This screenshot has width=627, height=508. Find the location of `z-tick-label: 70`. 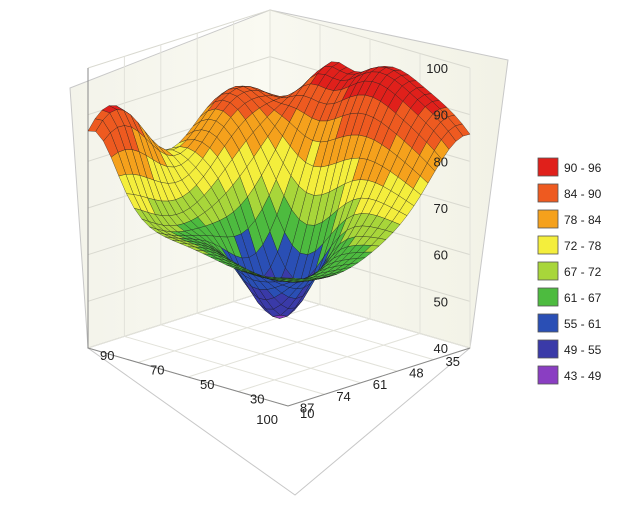

z-tick-label: 70 is located at coordinates (441, 208).